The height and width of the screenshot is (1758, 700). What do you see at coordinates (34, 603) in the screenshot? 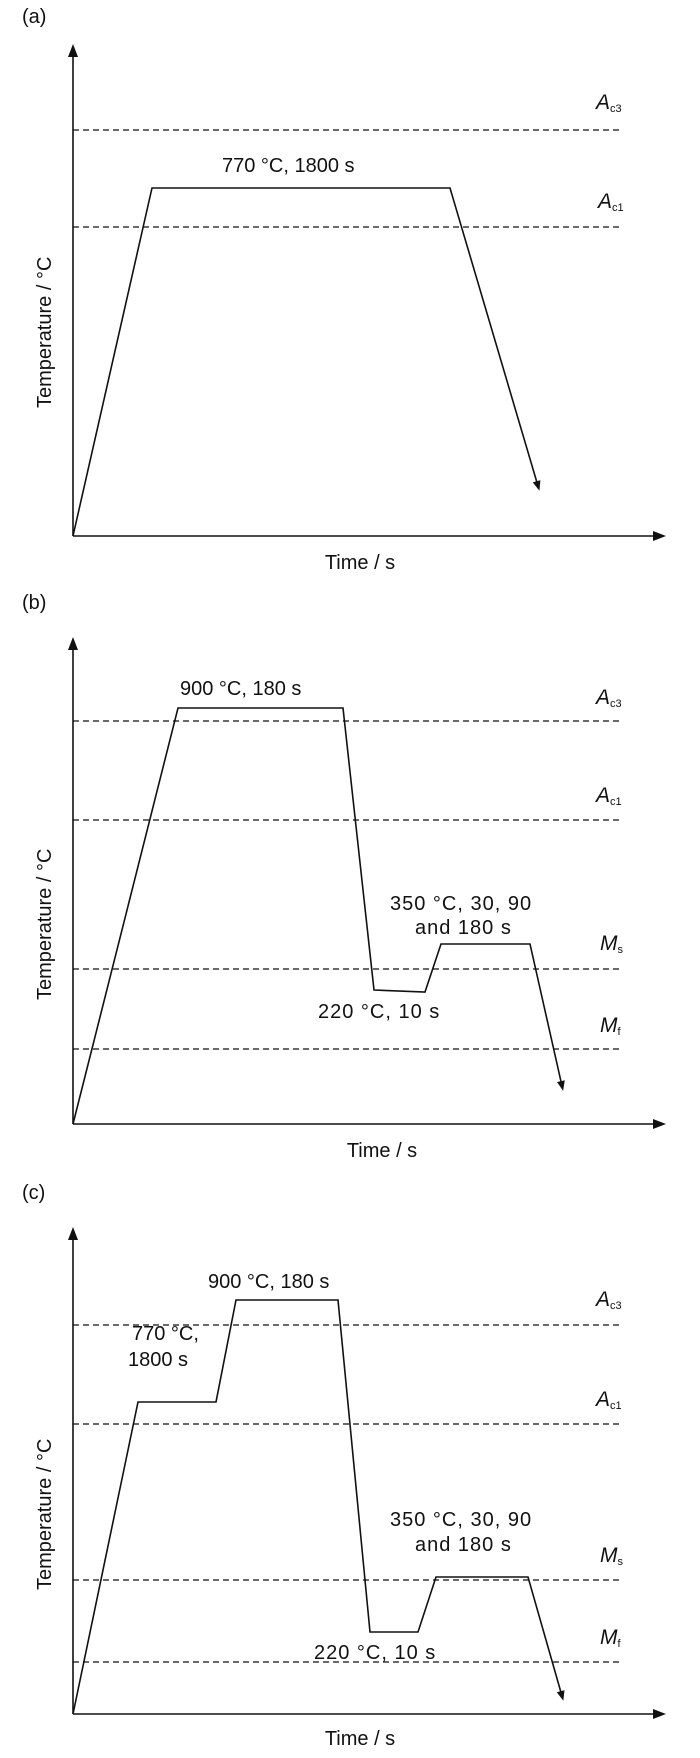
I see `panel-label: (b)` at bounding box center [34, 603].